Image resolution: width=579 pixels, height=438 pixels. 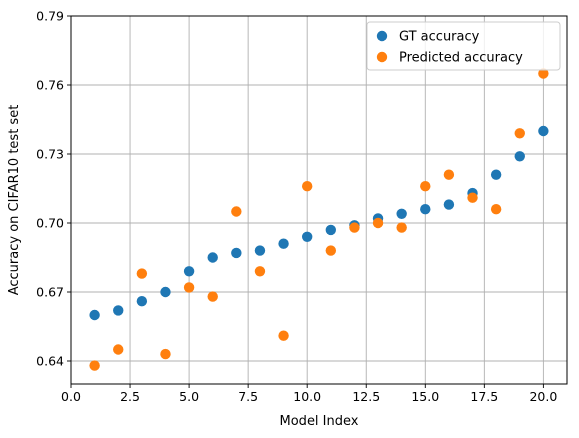 I want to click on y-tick-label: 0.73, so click(x=50, y=154).